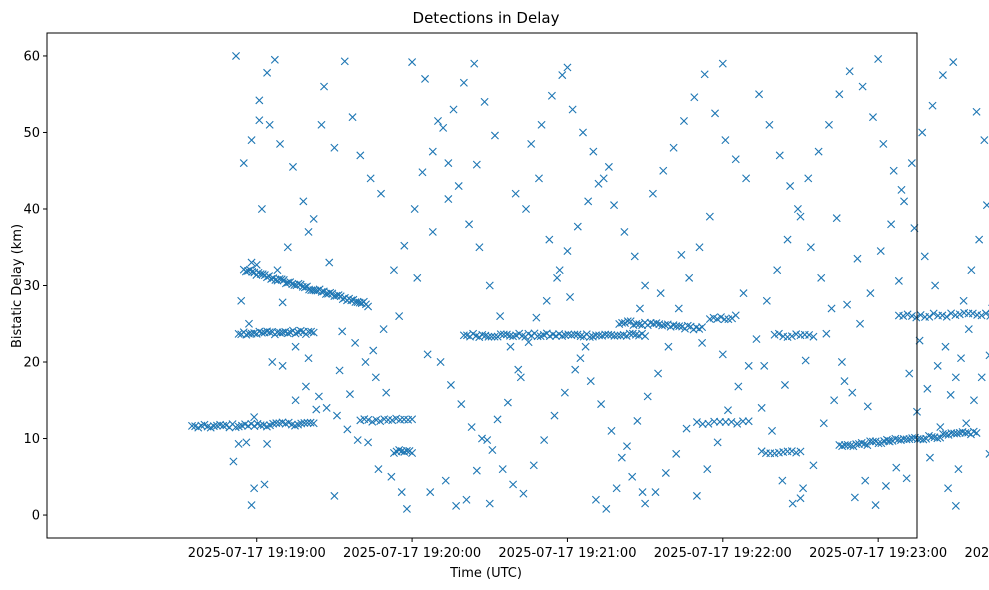 This screenshot has height=590, width=989. What do you see at coordinates (412, 553) in the screenshot?
I see `x-tick-label: 2025-07-17 19:20:00` at bounding box center [412, 553].